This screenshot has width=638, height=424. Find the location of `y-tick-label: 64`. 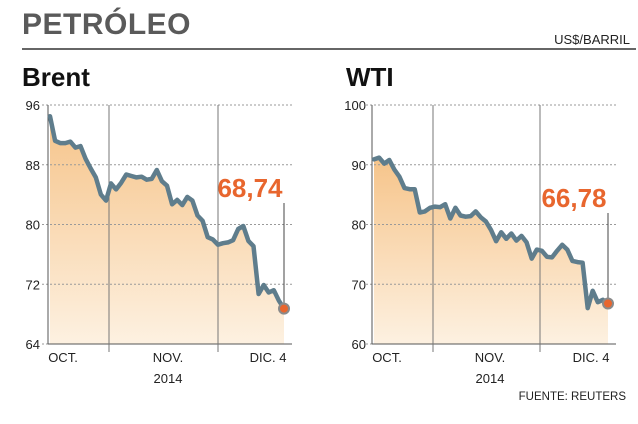

y-tick-label: 64 is located at coordinates (33, 344).